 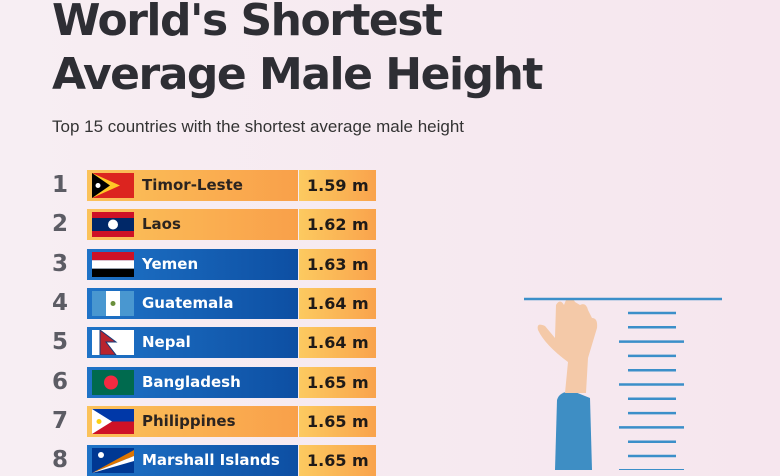 I want to click on country-name: Bangladesh, so click(x=191, y=381).